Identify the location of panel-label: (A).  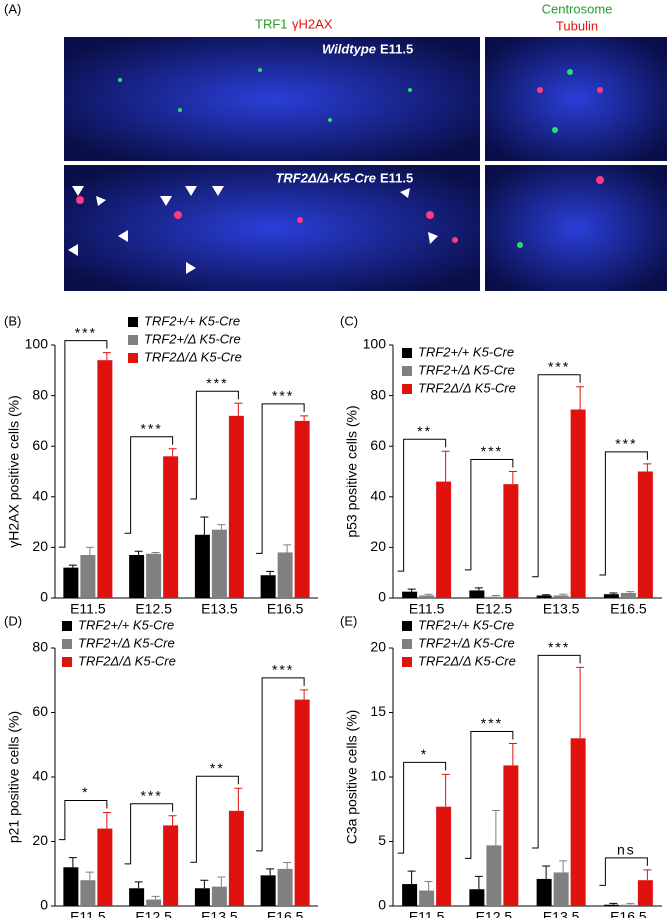
(12, 8).